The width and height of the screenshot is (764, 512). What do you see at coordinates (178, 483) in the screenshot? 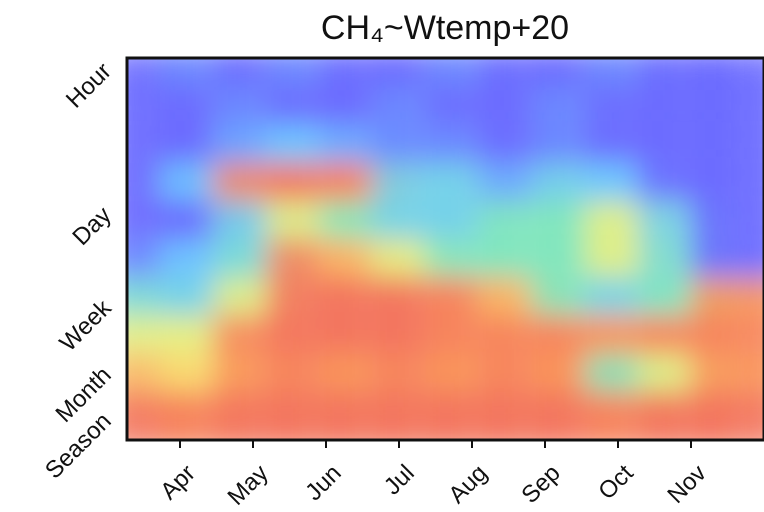
I see `x-tick-label: Apr` at bounding box center [178, 483].